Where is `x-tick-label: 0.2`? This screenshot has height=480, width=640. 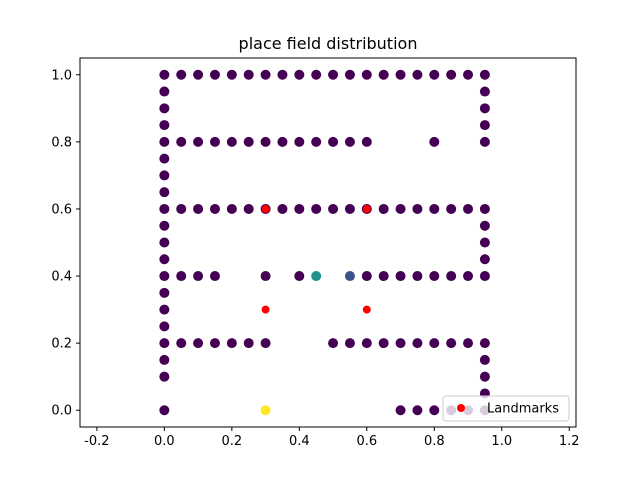 x-tick-label: 0.2 is located at coordinates (231, 441).